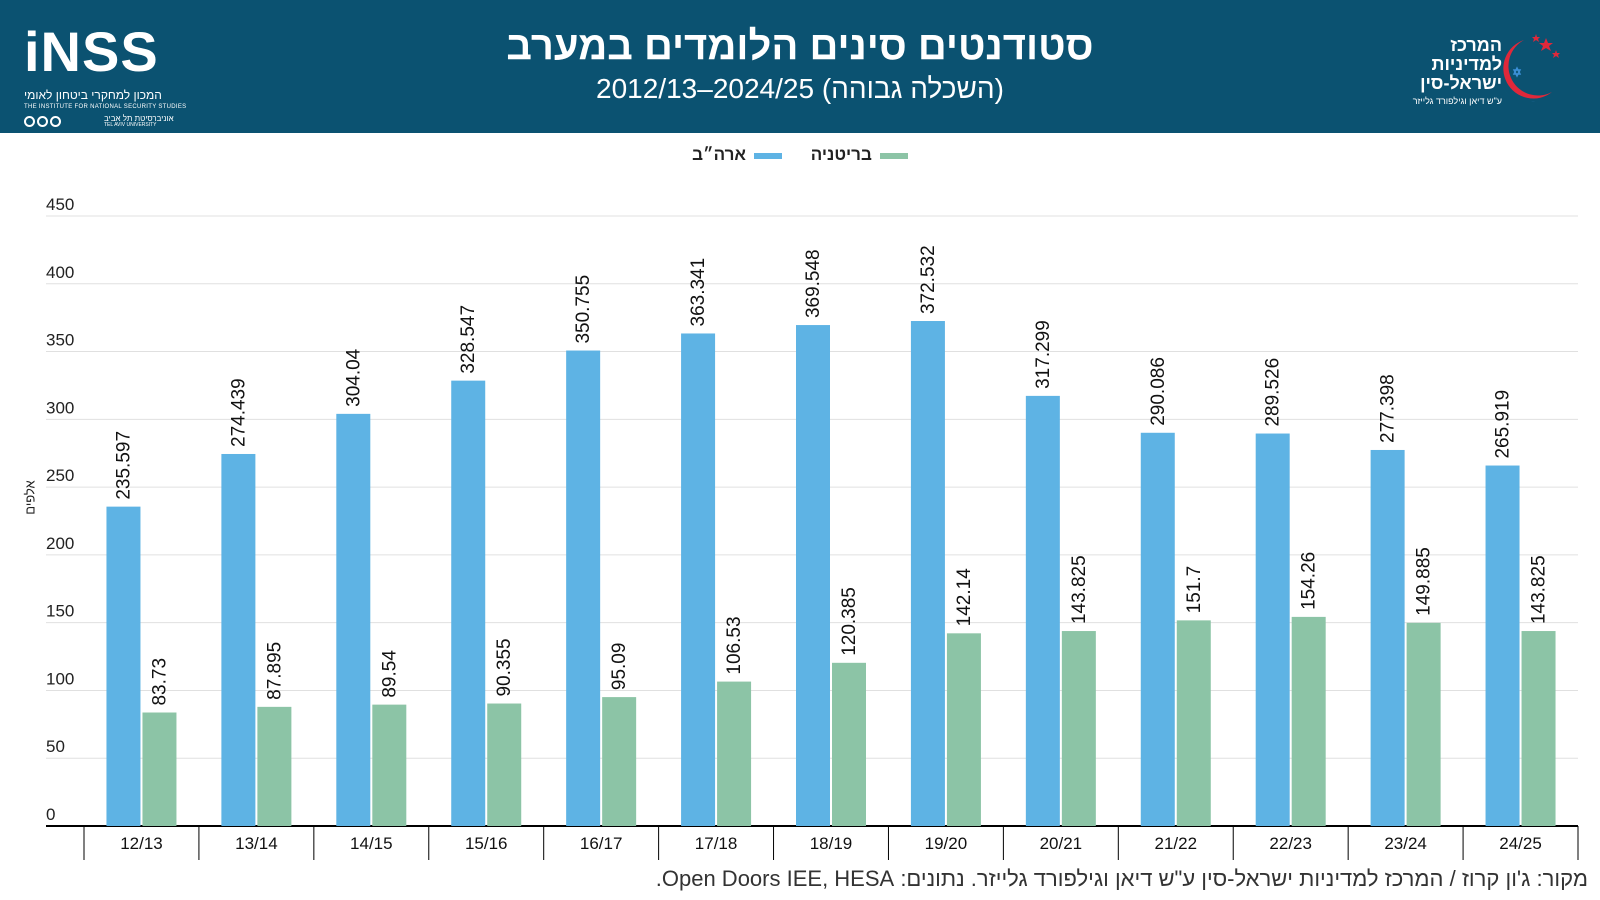 The width and height of the screenshot is (1600, 900). What do you see at coordinates (1175, 843) in the screenshot?
I see `x-tick-label: 21/22` at bounding box center [1175, 843].